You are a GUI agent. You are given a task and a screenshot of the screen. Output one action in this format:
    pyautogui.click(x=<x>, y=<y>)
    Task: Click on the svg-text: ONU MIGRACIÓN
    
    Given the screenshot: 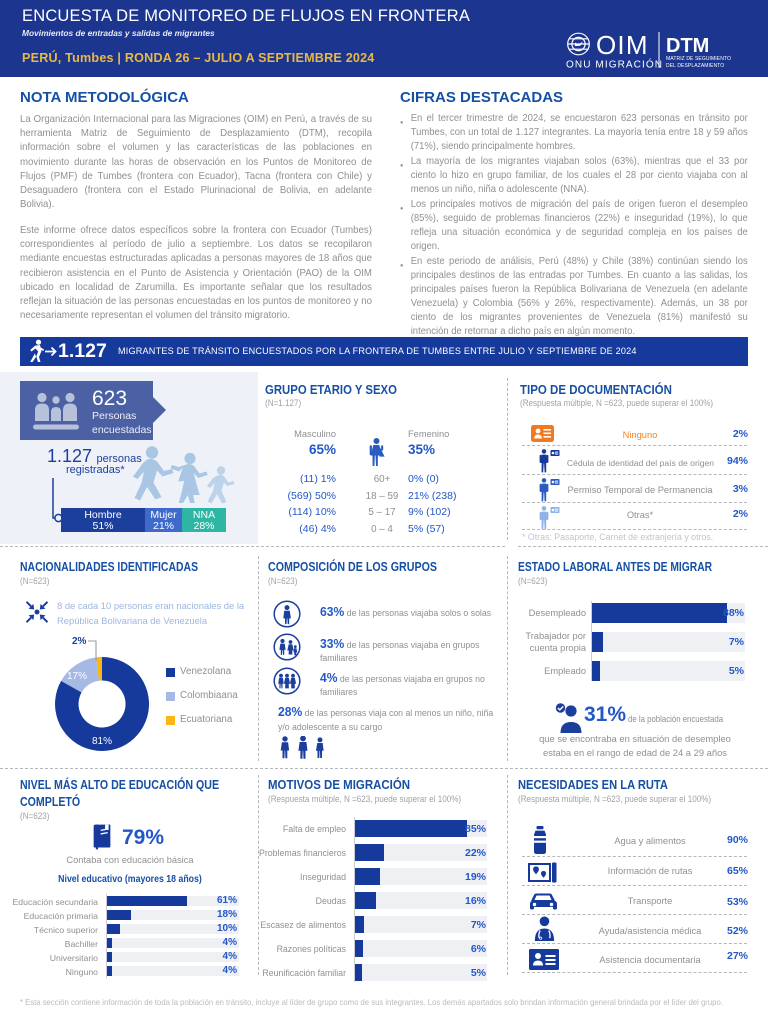 What is the action you would take?
    pyautogui.click(x=614, y=64)
    